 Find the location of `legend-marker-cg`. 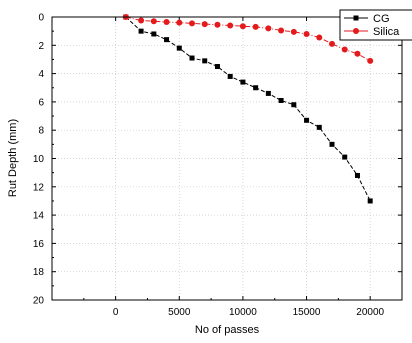

legend-marker-cg is located at coordinates (356, 18).